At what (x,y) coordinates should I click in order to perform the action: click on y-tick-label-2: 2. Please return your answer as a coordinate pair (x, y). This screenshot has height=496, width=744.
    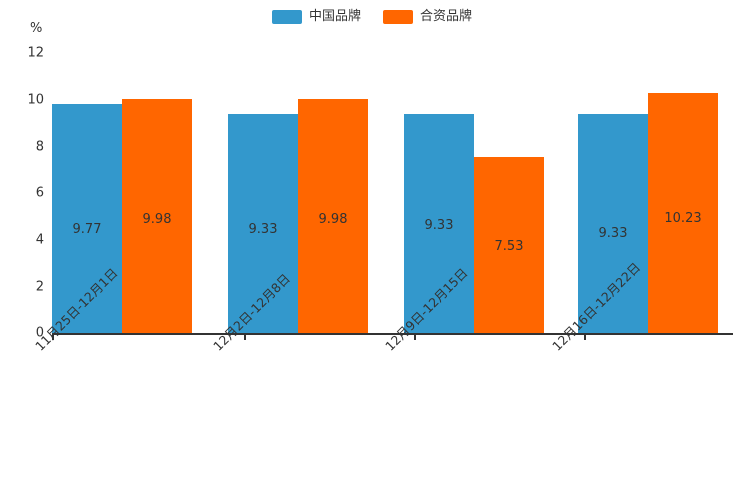
    Looking at the image, I should click on (39, 287).